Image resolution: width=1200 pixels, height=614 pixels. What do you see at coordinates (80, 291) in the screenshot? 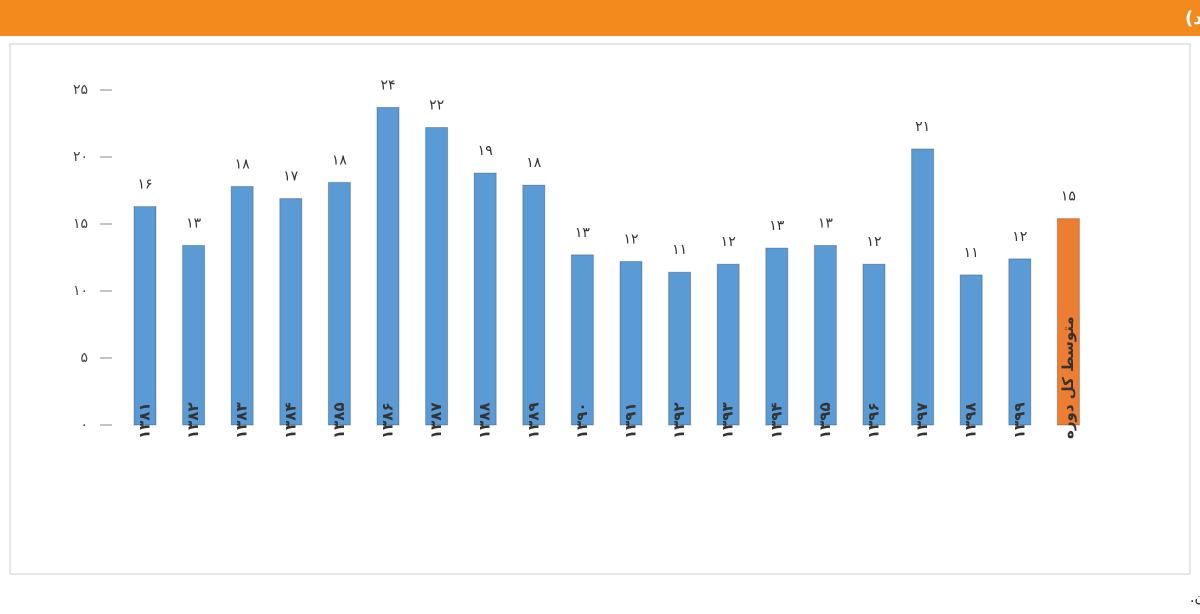
I see `y-tick-label: ۱۰` at bounding box center [80, 291].